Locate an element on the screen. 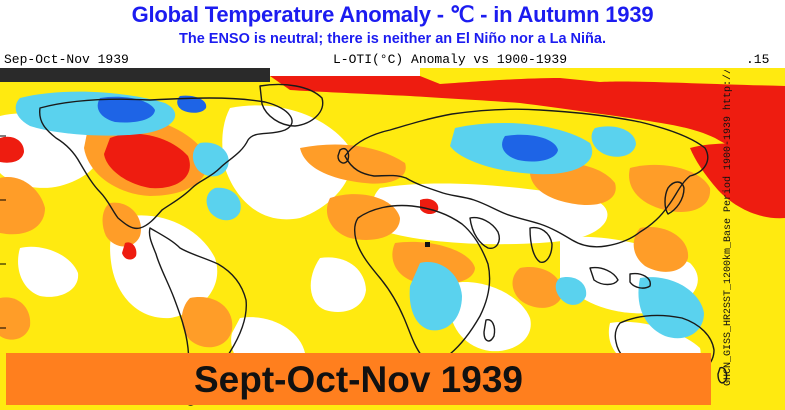 The width and height of the screenshot is (785, 410). missing-data-region is located at coordinates (135, 75).